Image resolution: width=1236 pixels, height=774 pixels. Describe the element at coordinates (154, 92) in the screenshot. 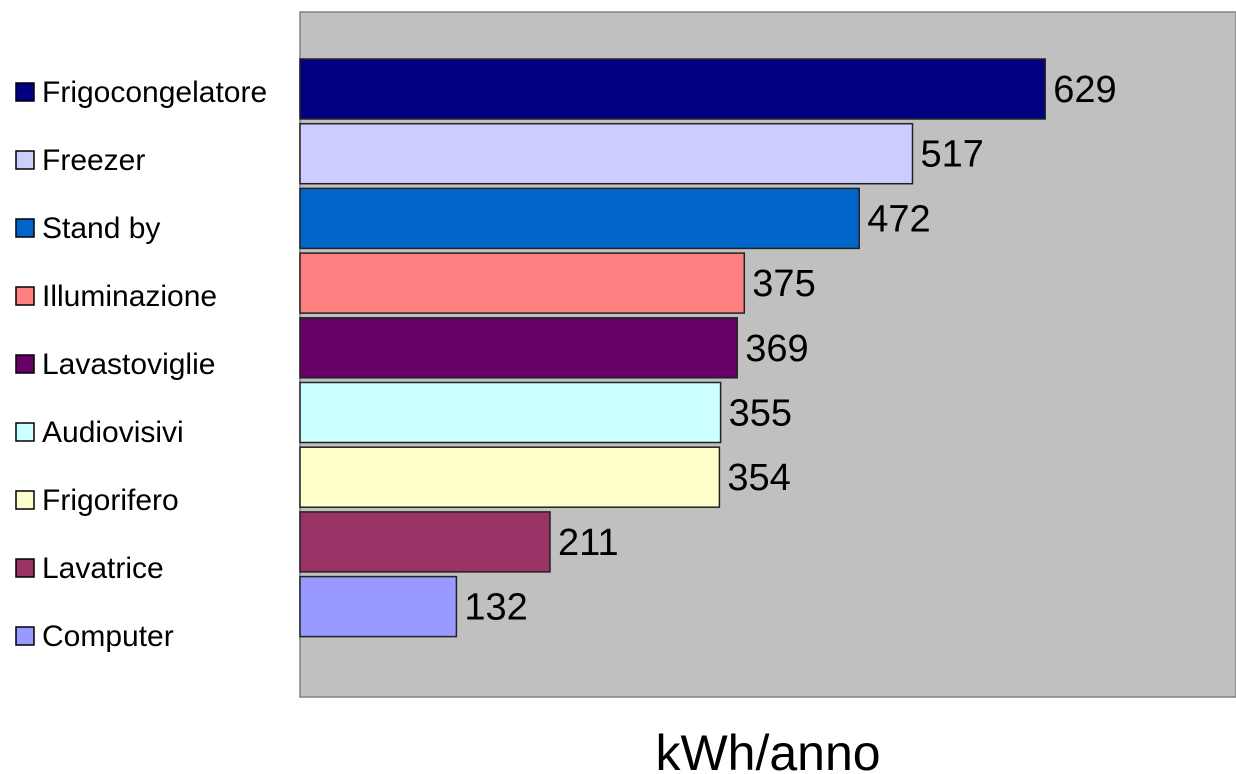

I see `legend-label: Frigocongelatore` at that location.